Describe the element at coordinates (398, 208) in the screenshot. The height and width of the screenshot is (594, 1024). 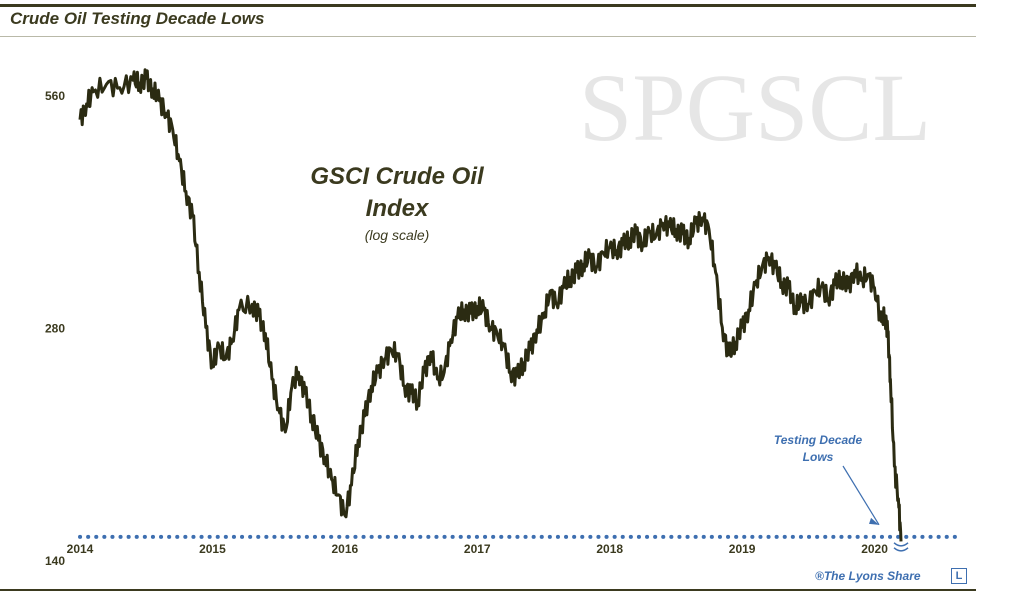
I see `chart-title-line-2: Index` at that location.